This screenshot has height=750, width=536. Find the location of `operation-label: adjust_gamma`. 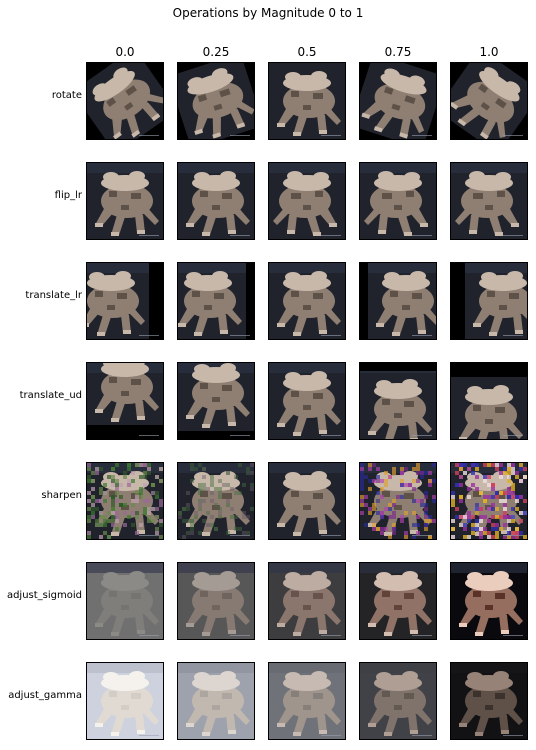

operation-label: adjust_gamma is located at coordinates (45, 695).